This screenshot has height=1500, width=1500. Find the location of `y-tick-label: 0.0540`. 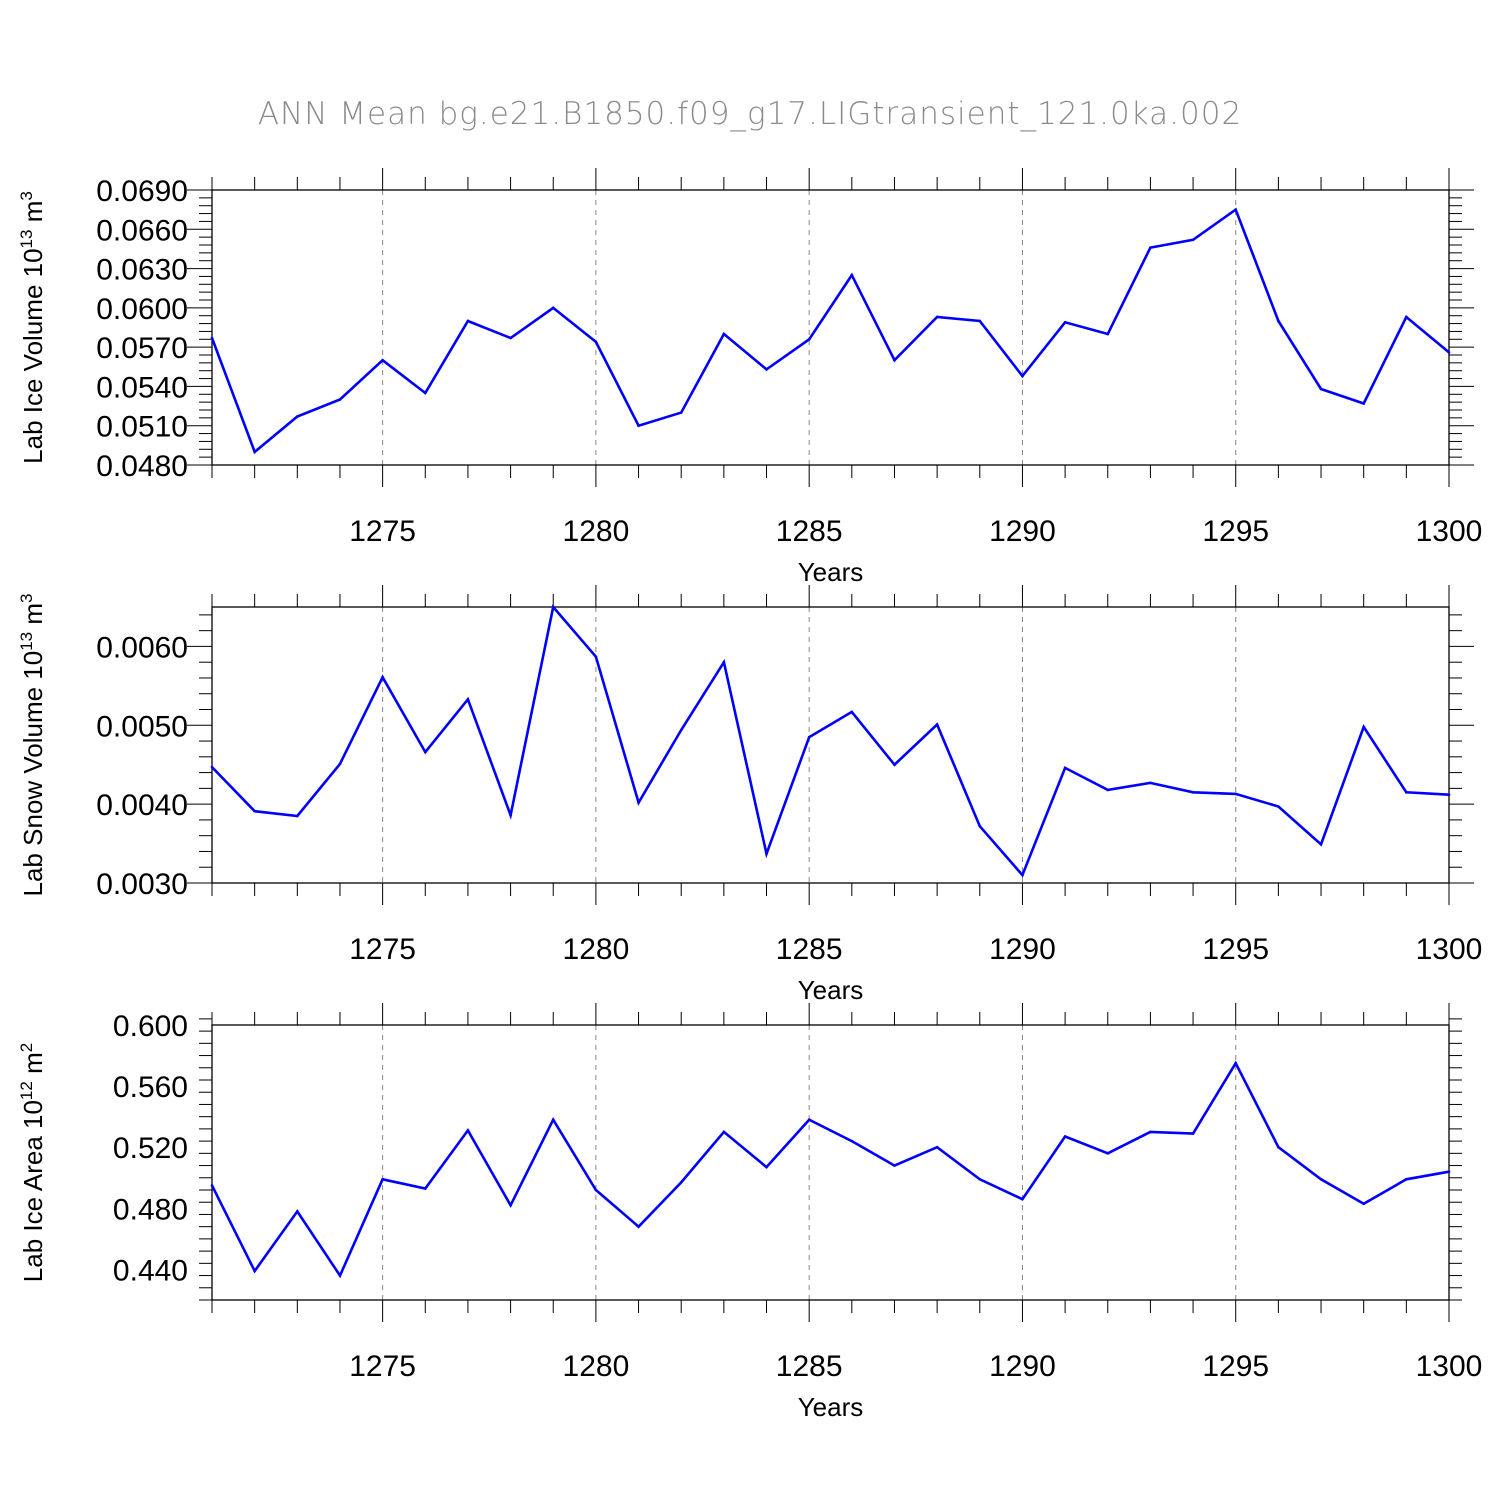

y-tick-label: 0.0540 is located at coordinates (142, 387).